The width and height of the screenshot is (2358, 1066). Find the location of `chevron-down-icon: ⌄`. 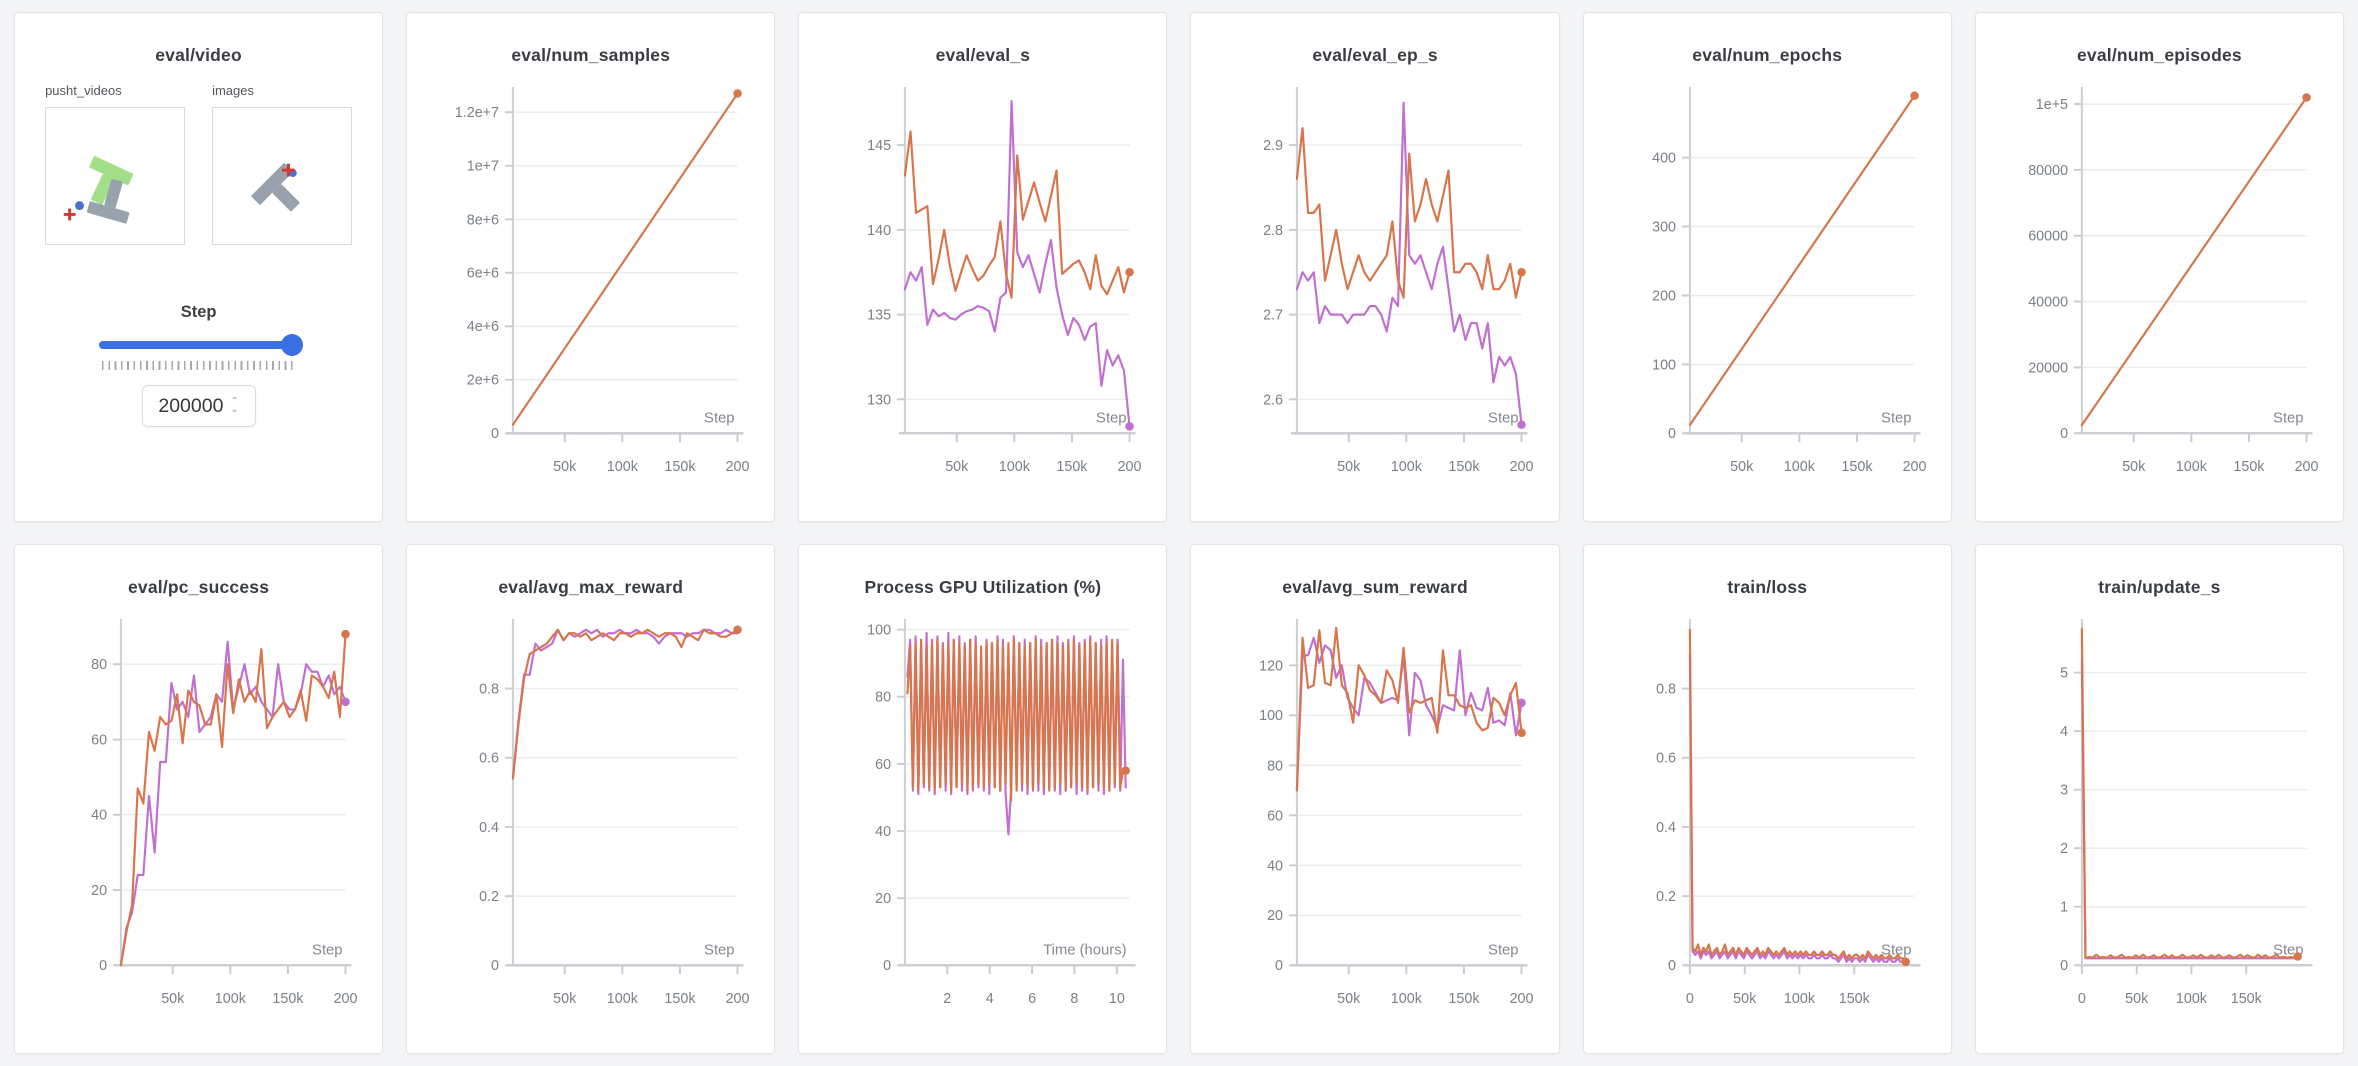

chevron-down-icon: ⌄ is located at coordinates (234, 409).